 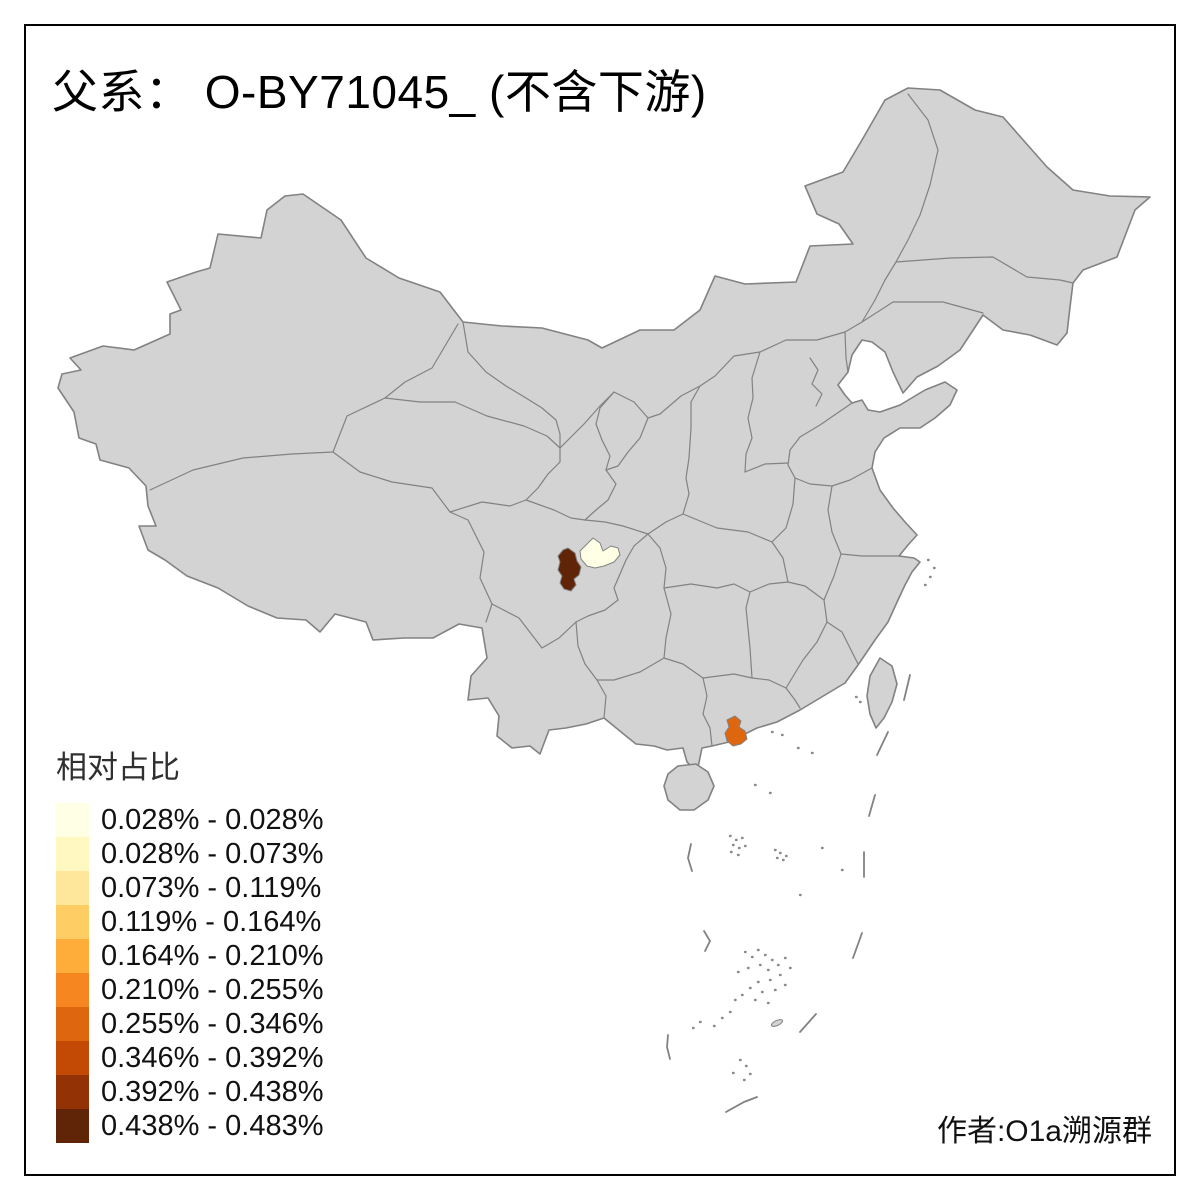 What do you see at coordinates (212, 1125) in the screenshot?
I see `legend-label: 0.438% - 0.483%` at bounding box center [212, 1125].